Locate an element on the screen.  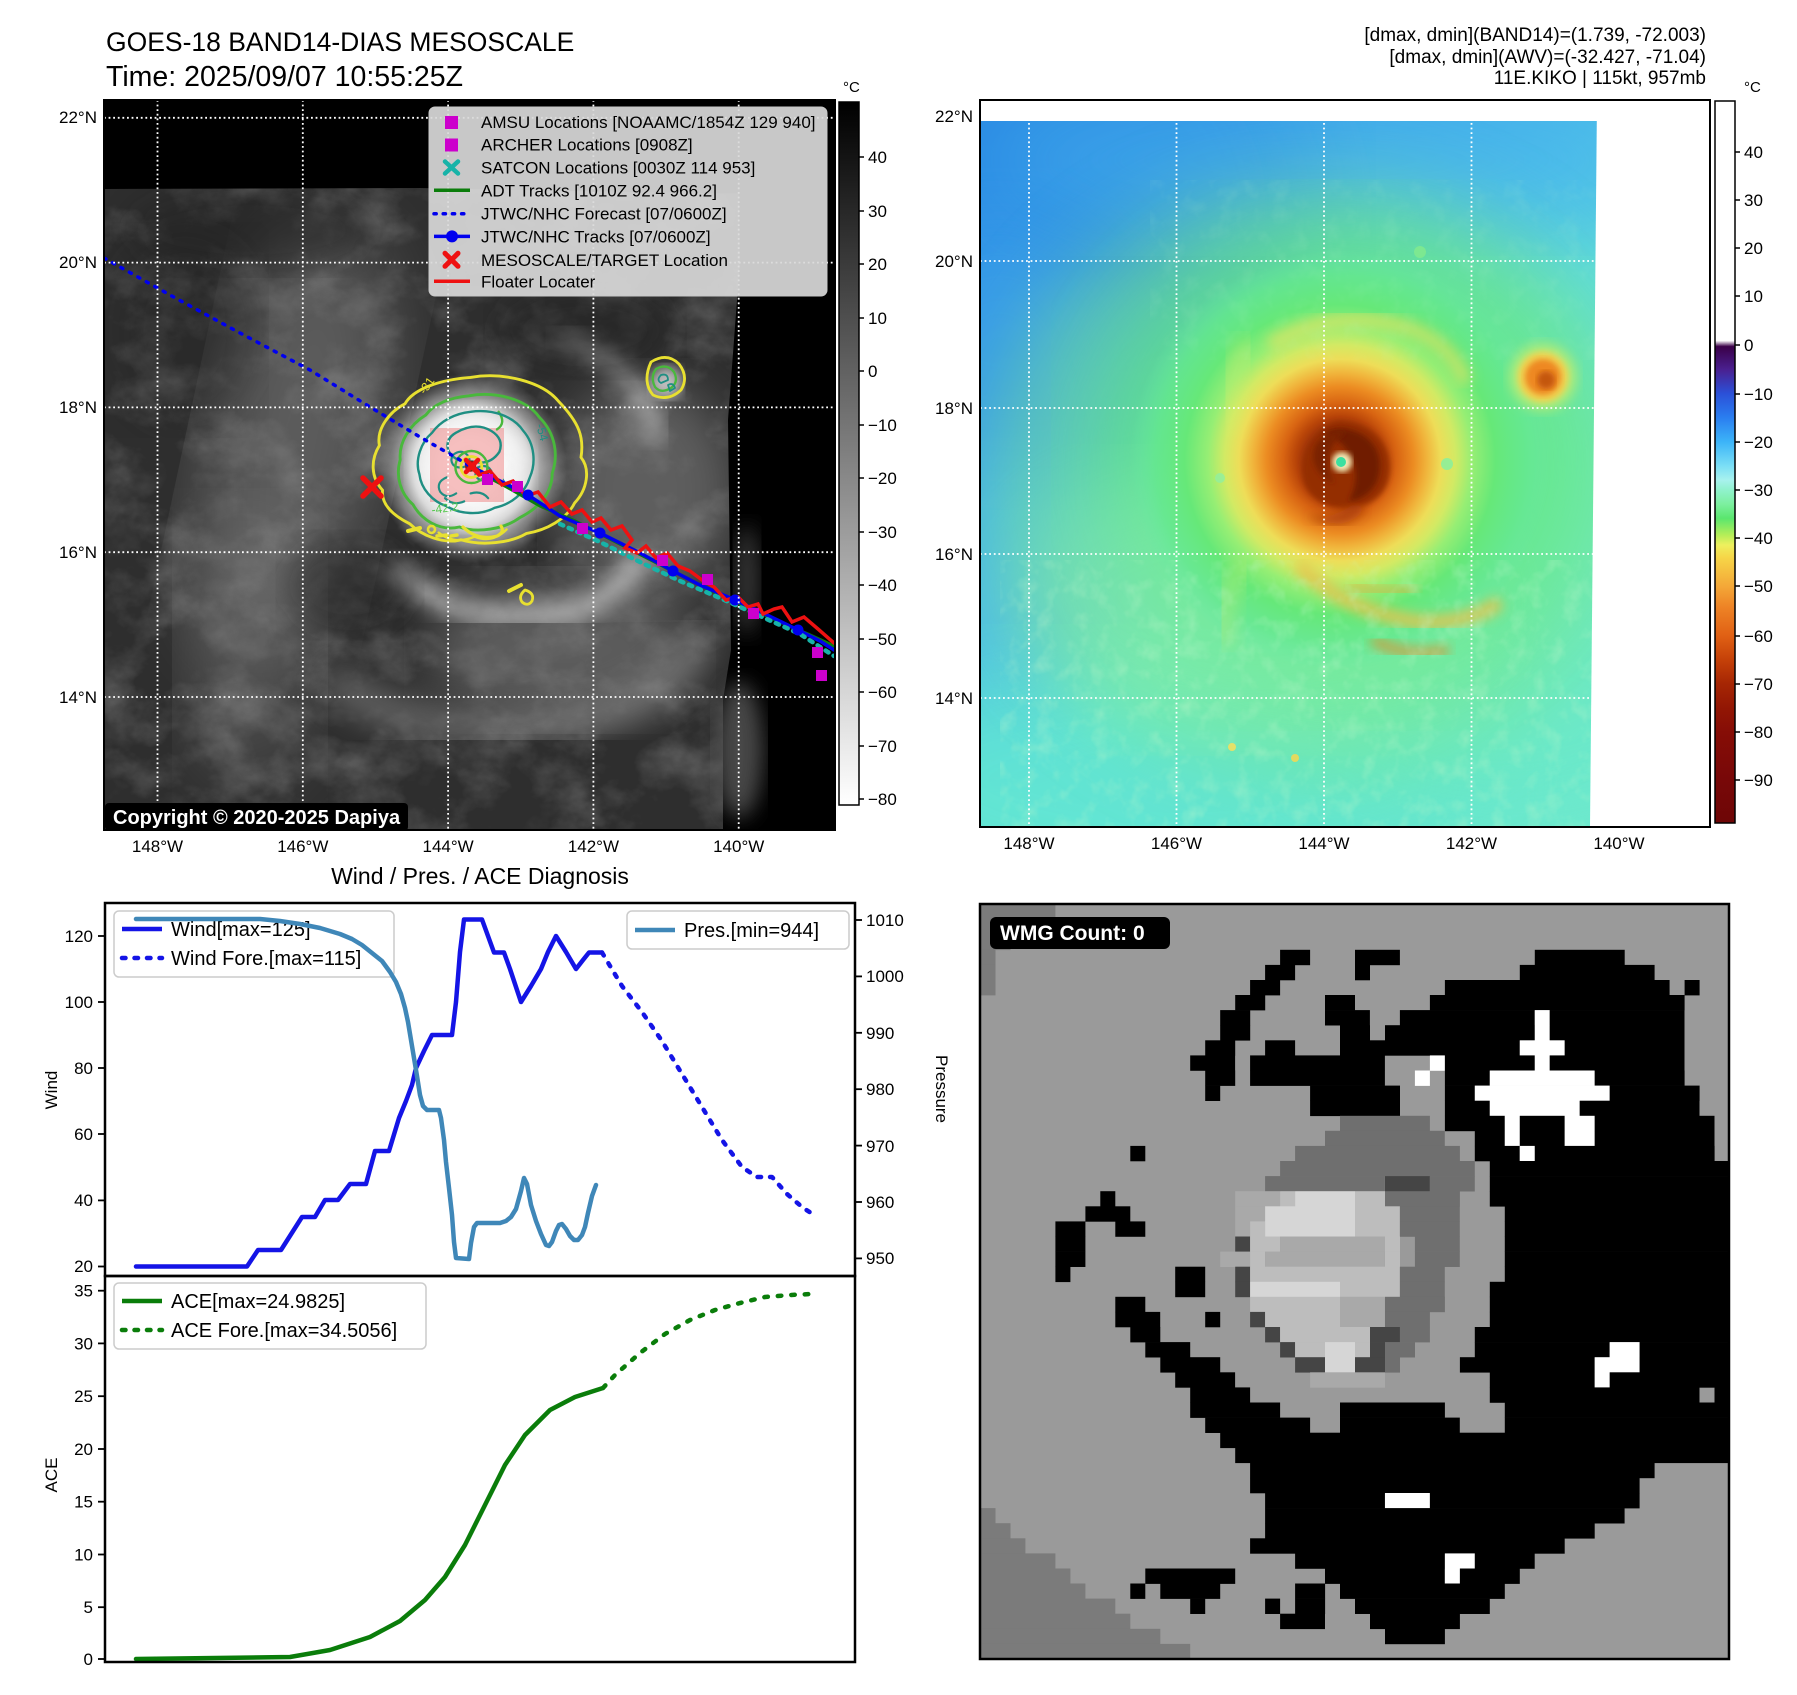
svg-text: JTWC/NHC Forecast [07/0600Z] is located at coordinates (604, 214).